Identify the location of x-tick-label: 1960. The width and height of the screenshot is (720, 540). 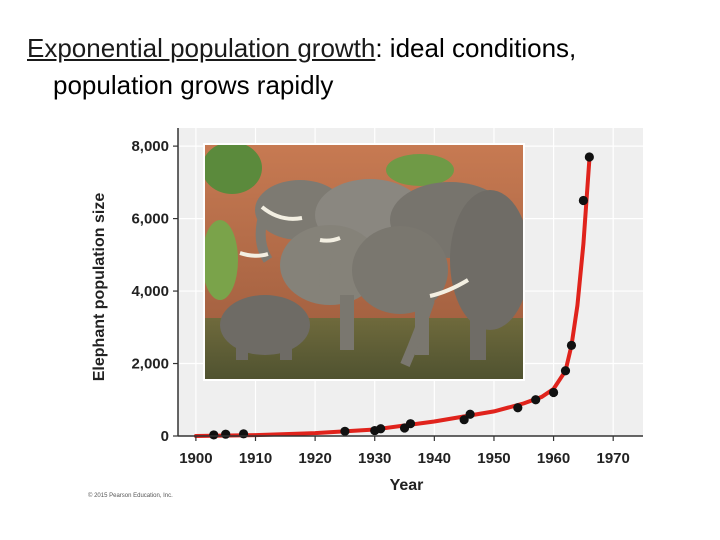
(553, 458).